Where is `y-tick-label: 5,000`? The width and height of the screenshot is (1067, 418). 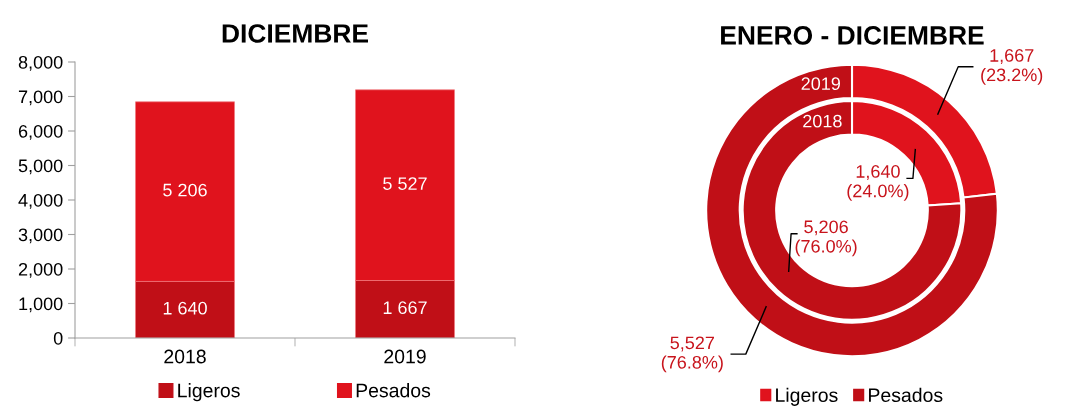
y-tick-label: 5,000 is located at coordinates (40, 167).